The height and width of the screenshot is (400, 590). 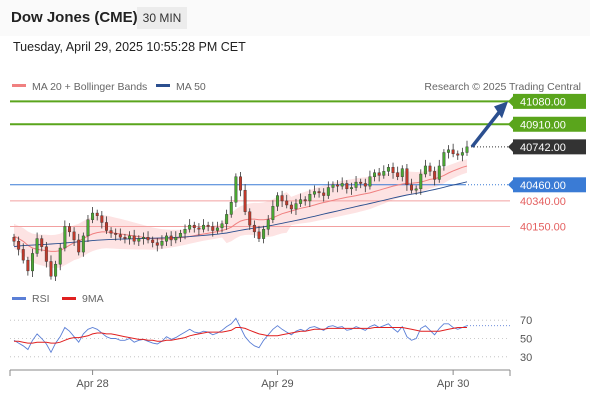 What do you see at coordinates (501, 110) in the screenshot?
I see `arrow-head` at bounding box center [501, 110].